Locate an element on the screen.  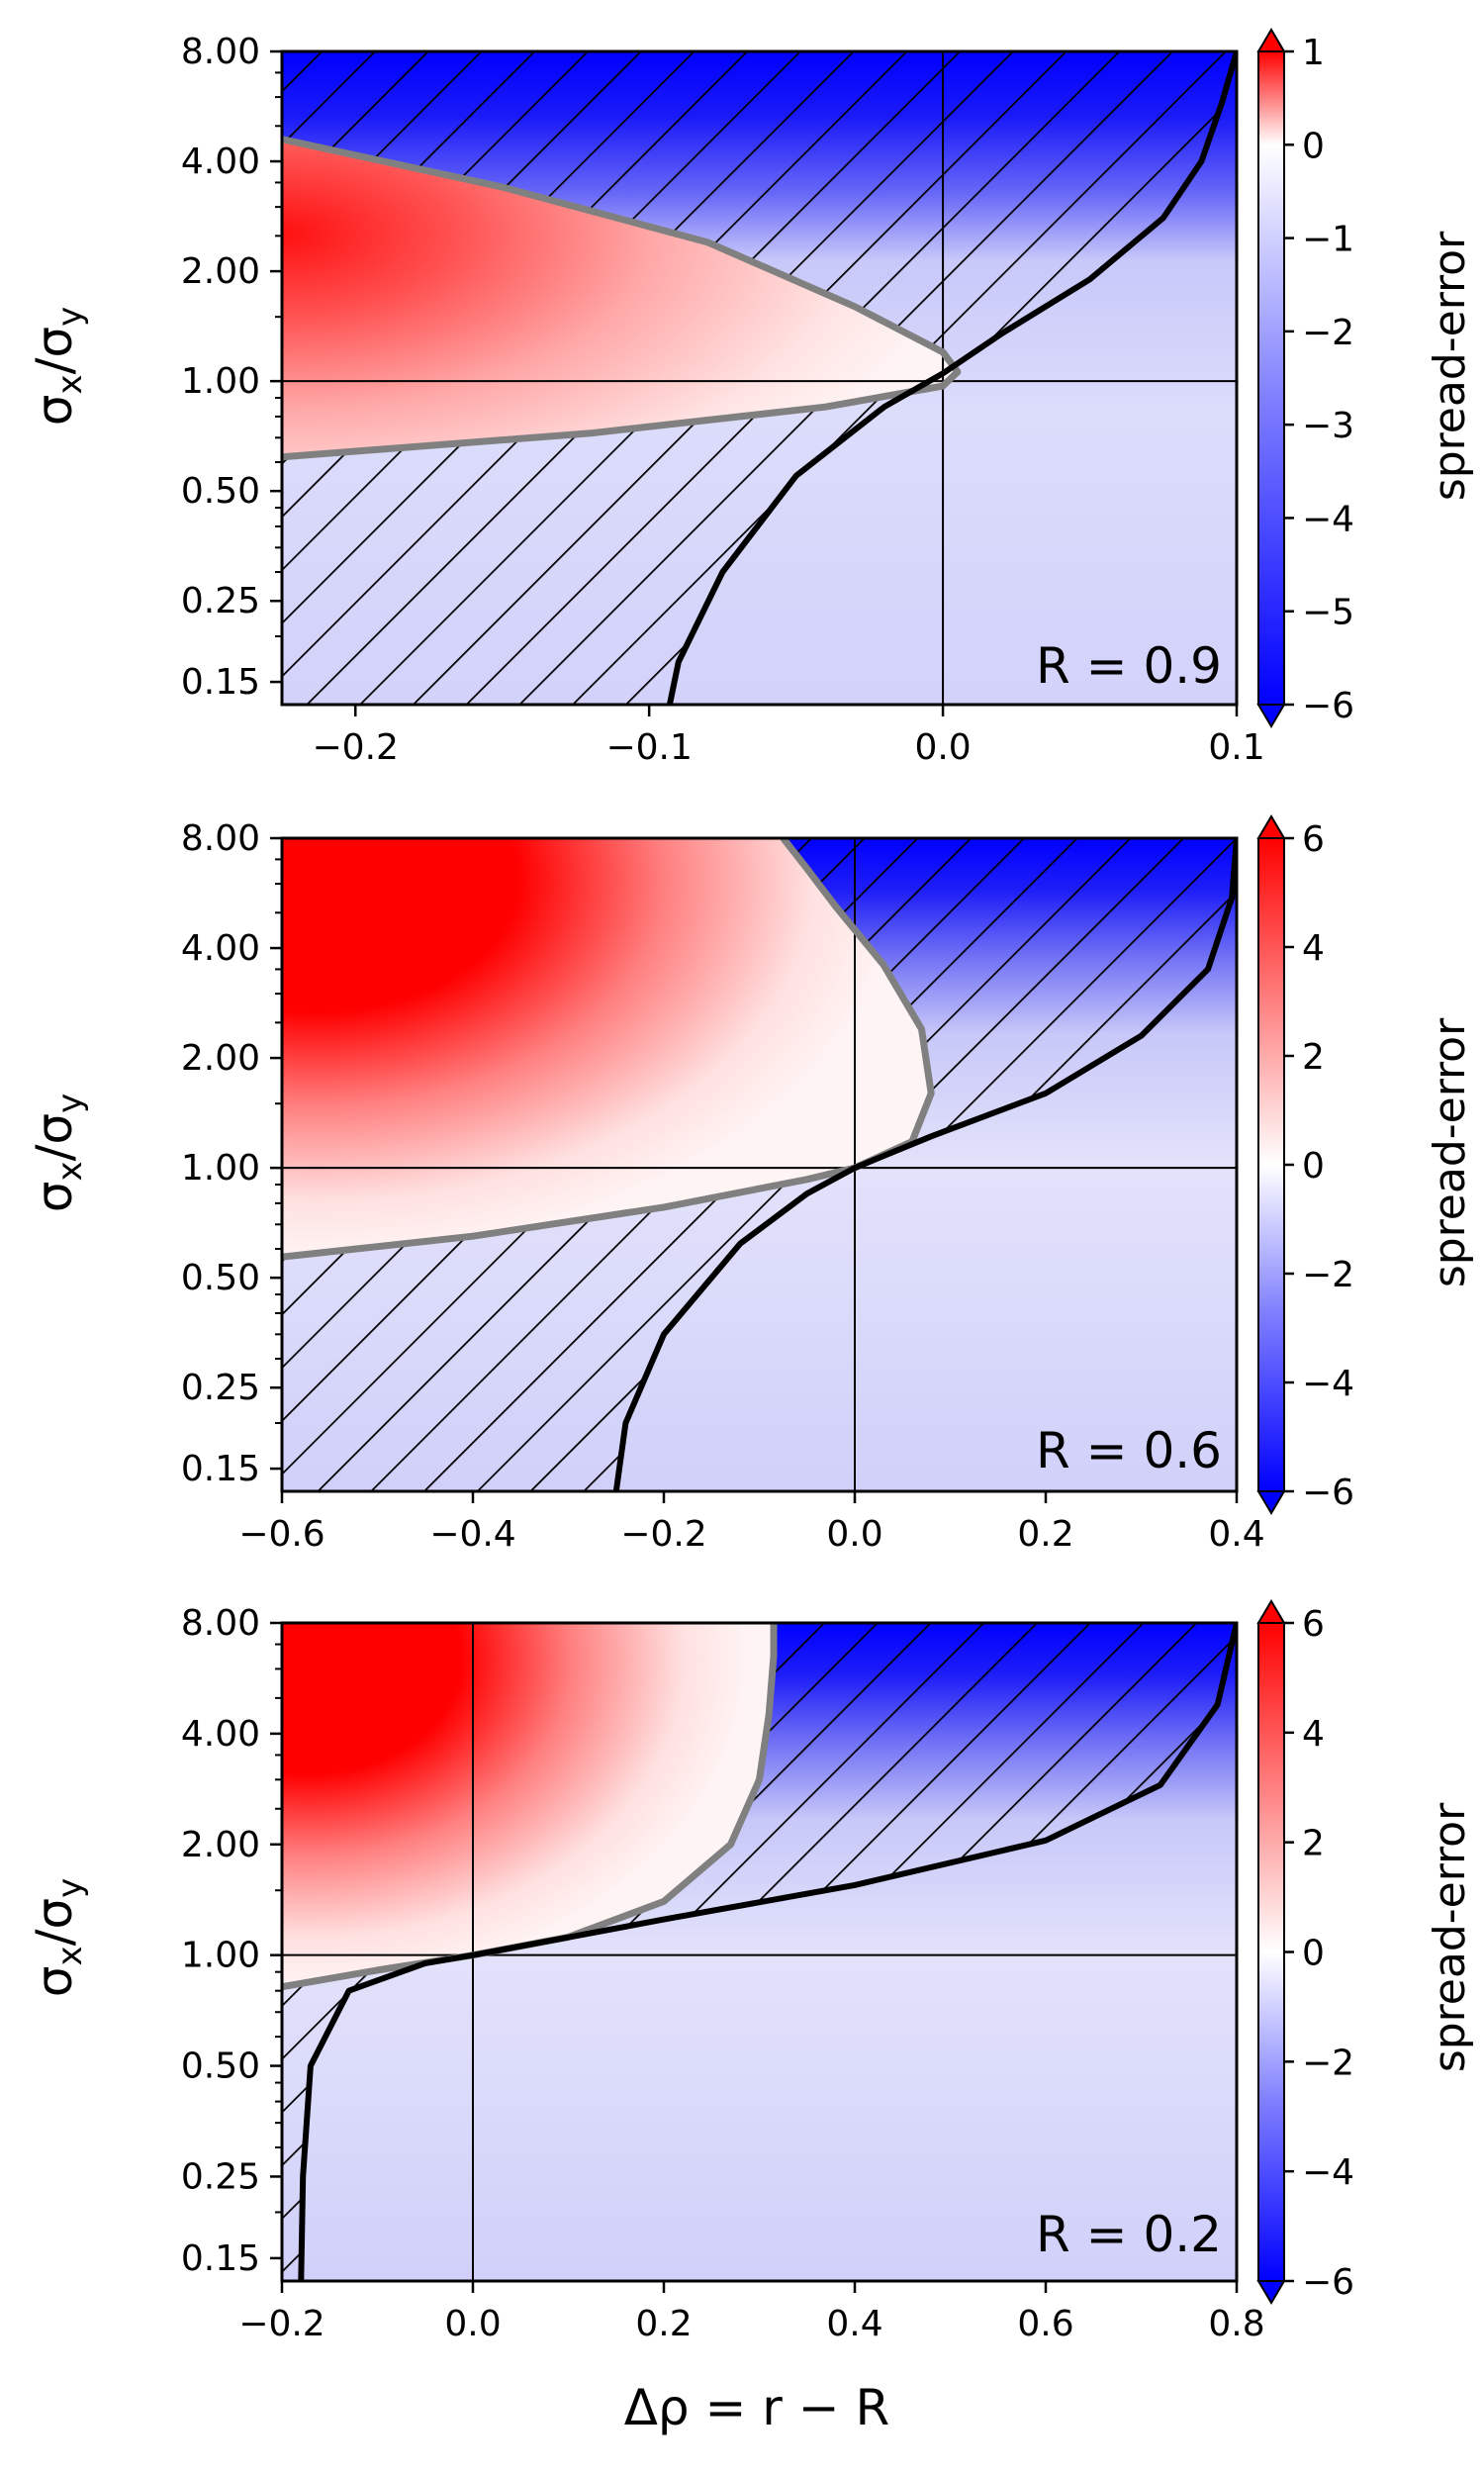
colorbar-tick-label: −1 is located at coordinates (1328, 240).